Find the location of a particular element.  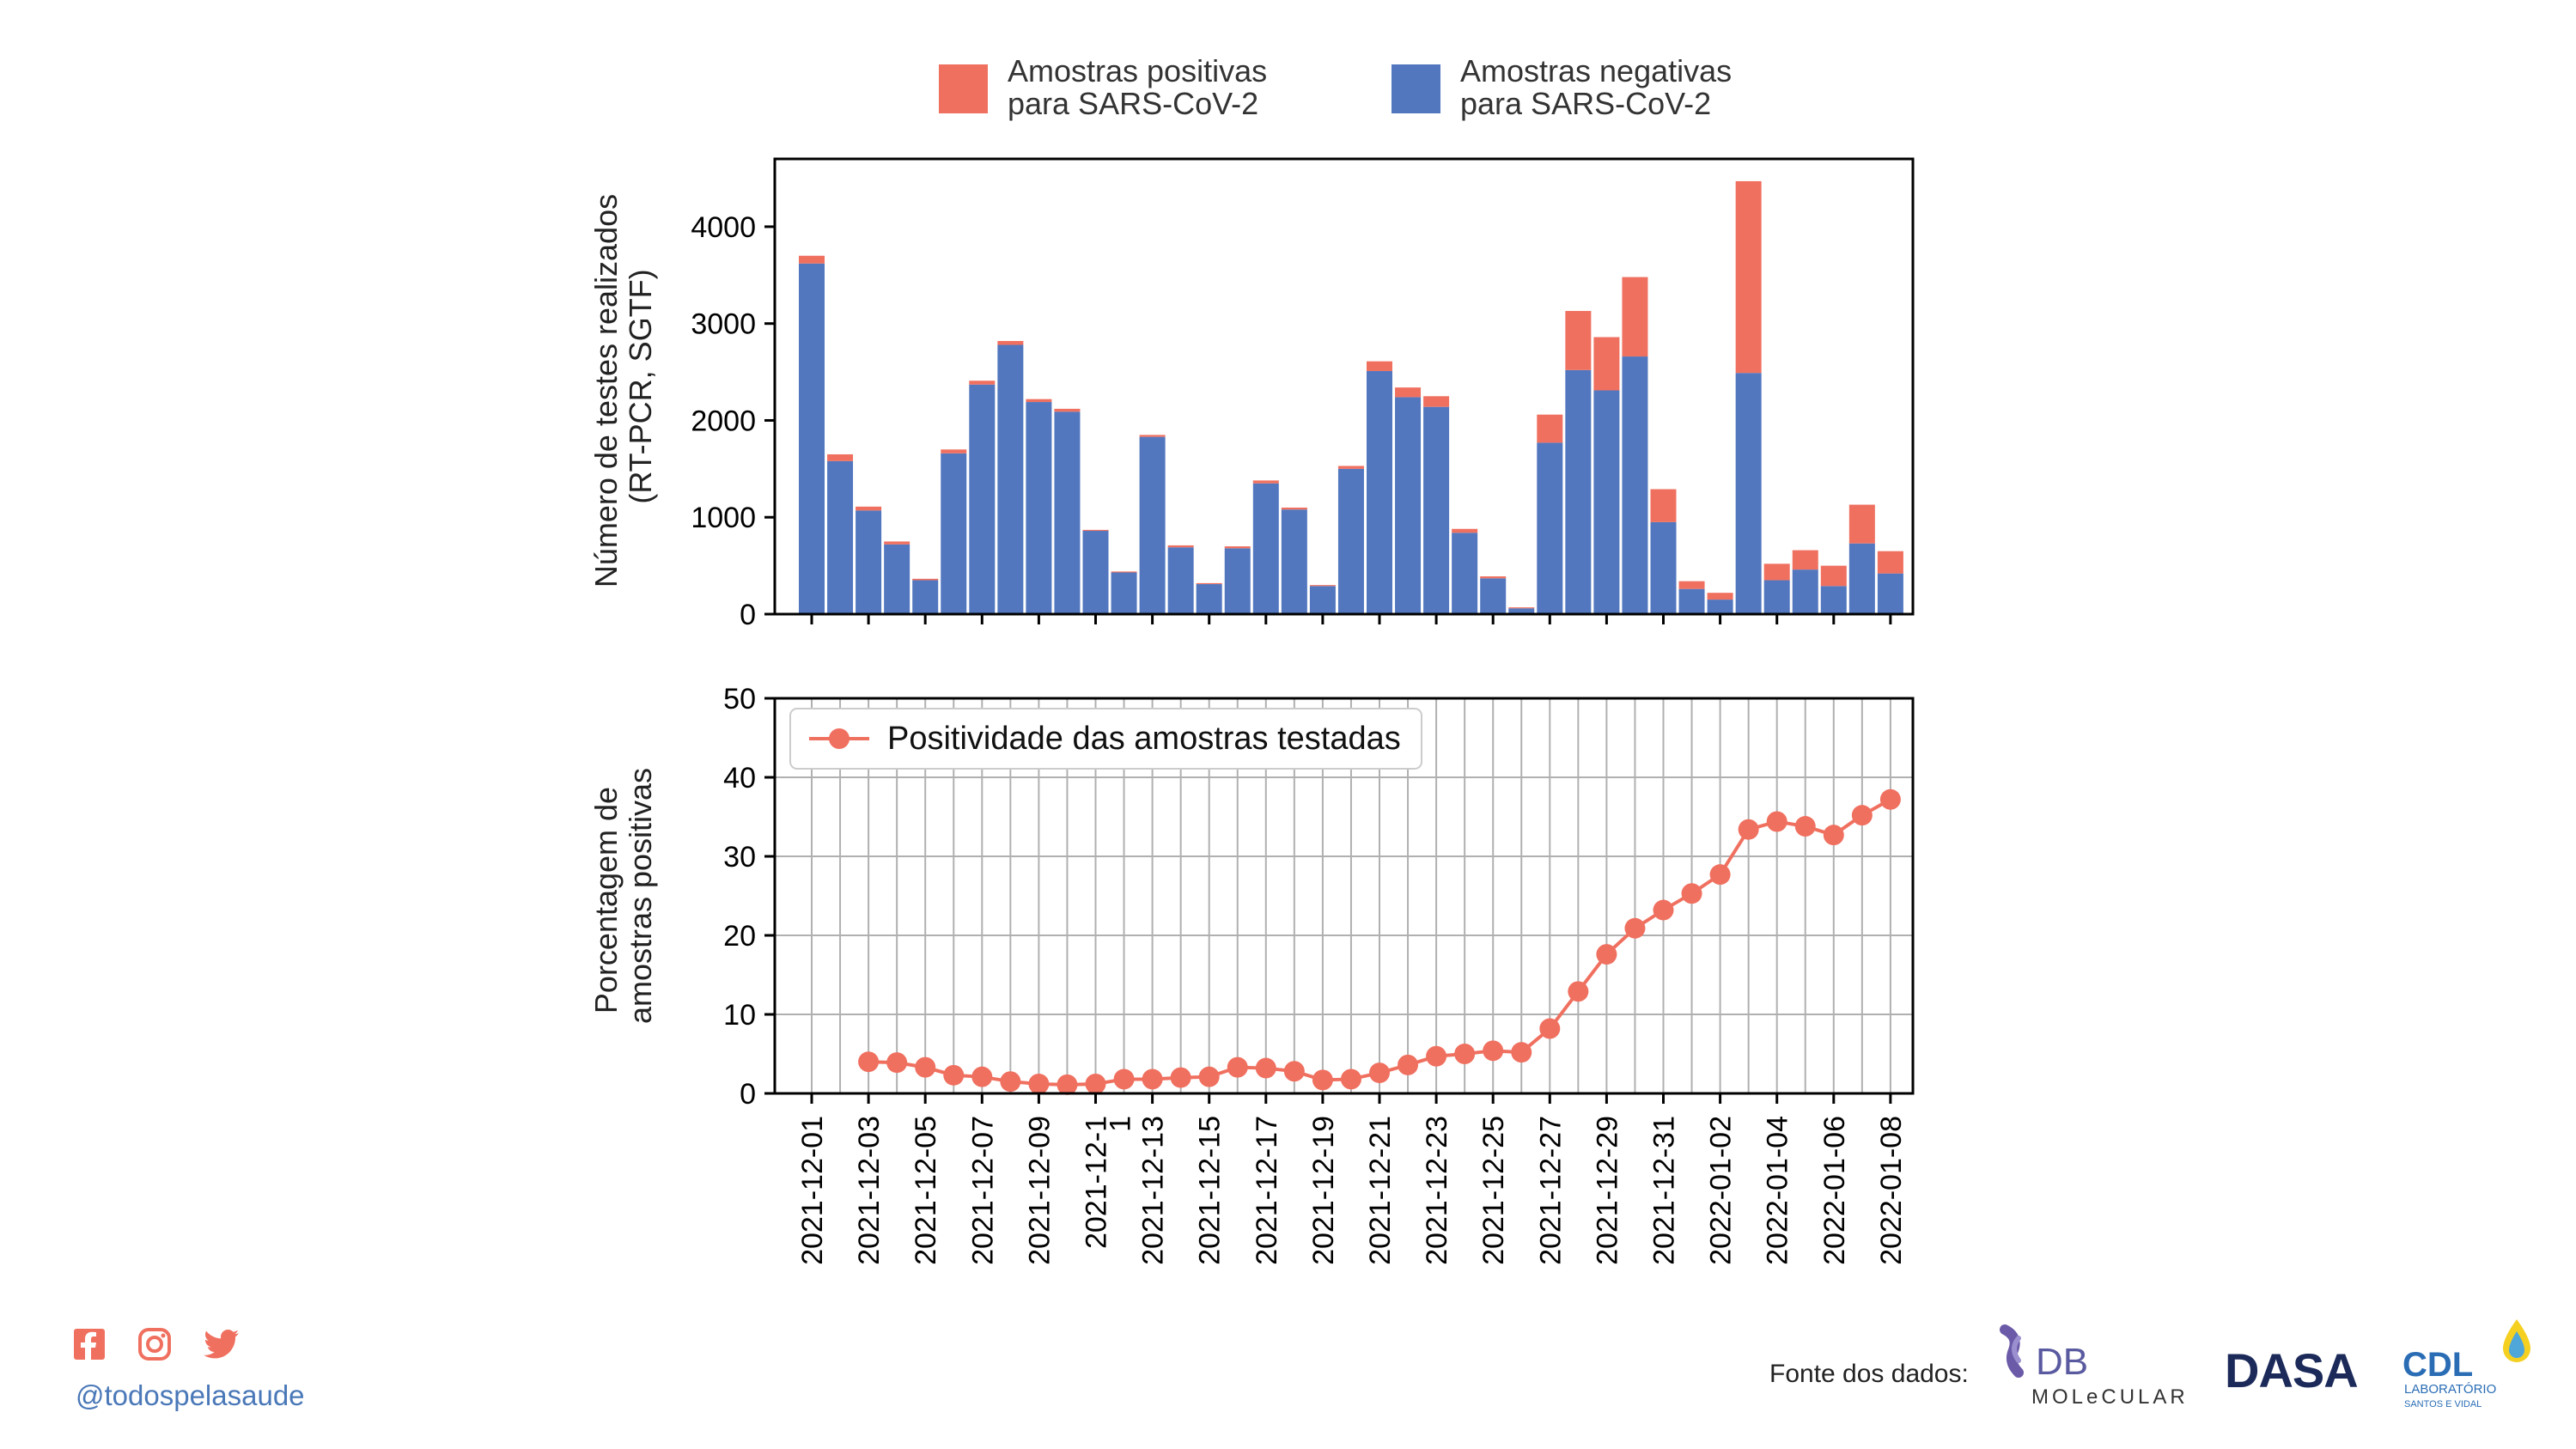

x-tick-label: 2021-12-31 is located at coordinates (1664, 1190).